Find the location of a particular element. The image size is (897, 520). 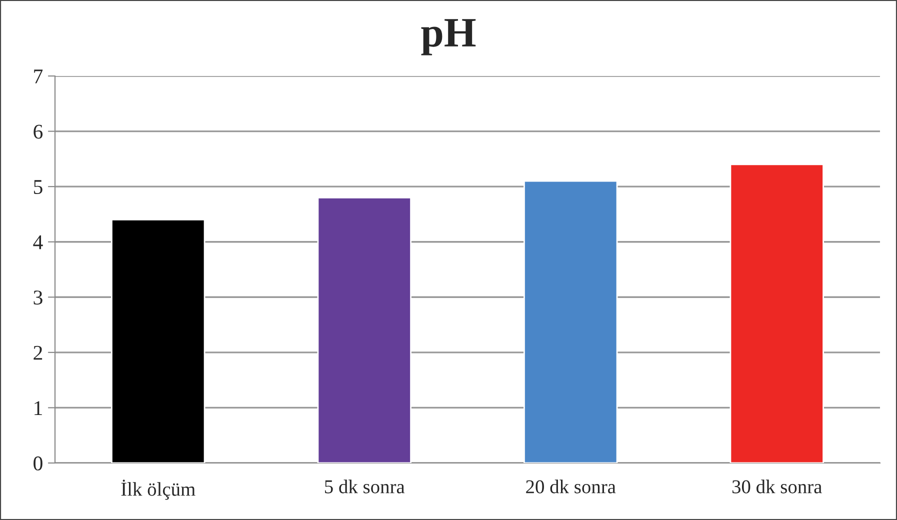

x-tick-label: 30 dk sonra is located at coordinates (777, 487).